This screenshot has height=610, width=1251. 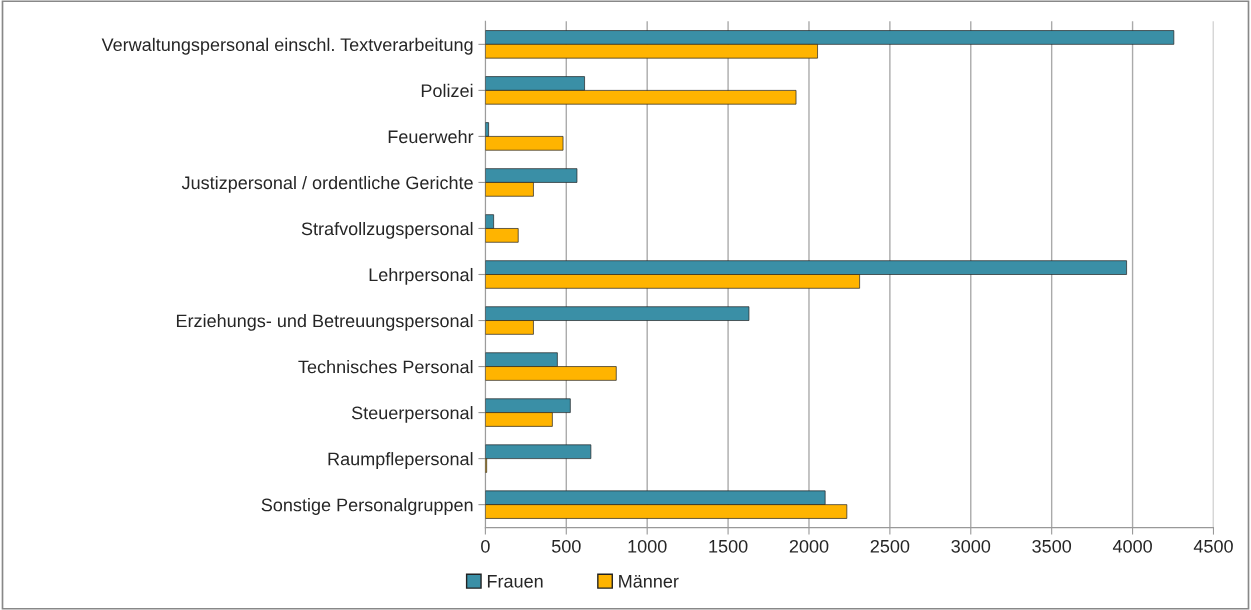 What do you see at coordinates (809, 546) in the screenshot?
I see `x-tick-label: 2000` at bounding box center [809, 546].